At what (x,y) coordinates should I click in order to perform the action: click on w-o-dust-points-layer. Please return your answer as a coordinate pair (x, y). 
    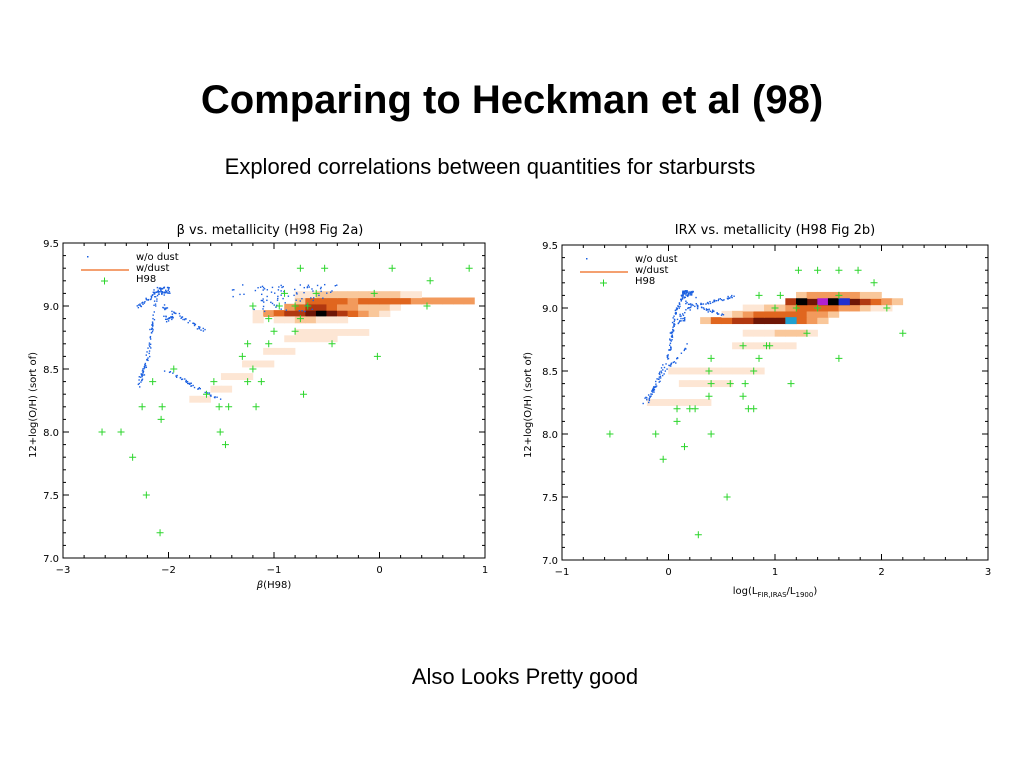
    Looking at the image, I should click on (237, 341).